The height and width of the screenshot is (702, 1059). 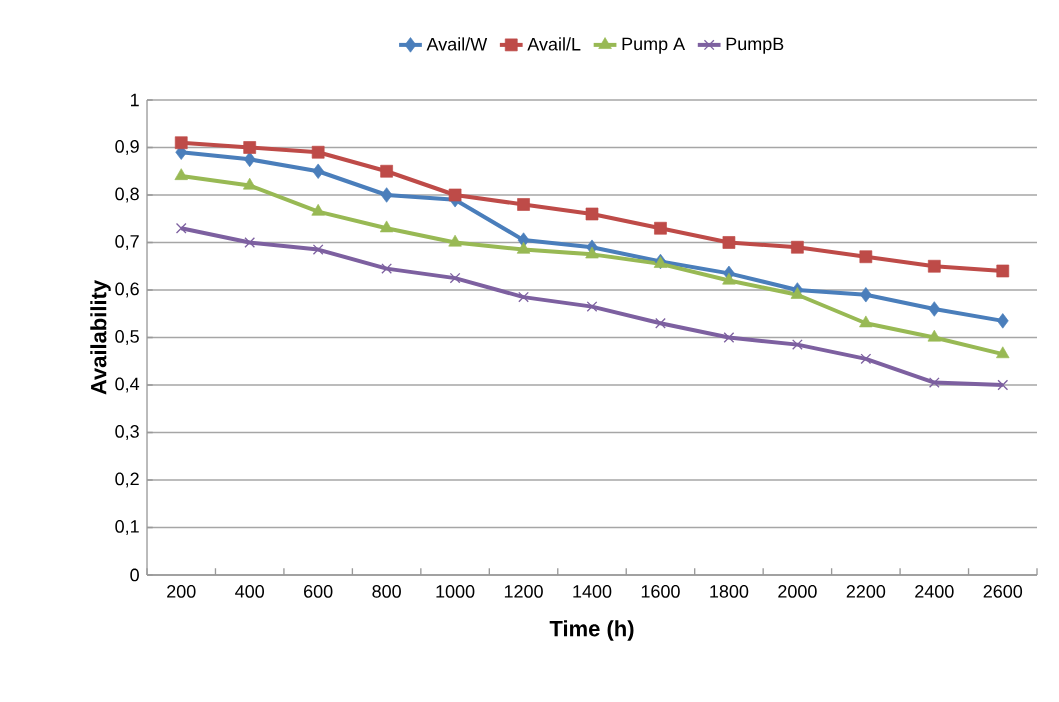 What do you see at coordinates (318, 591) in the screenshot?
I see `x-tick-label: 600` at bounding box center [318, 591].